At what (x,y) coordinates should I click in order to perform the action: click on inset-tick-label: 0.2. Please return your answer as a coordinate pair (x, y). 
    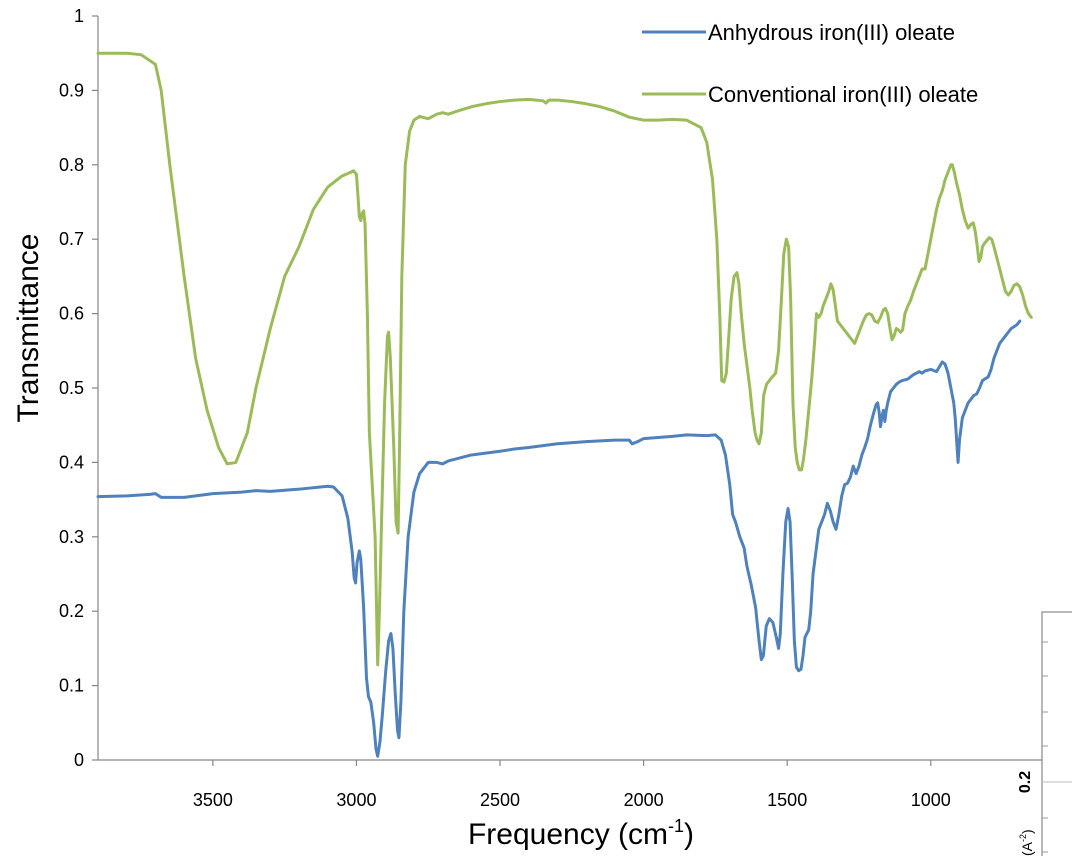
    Looking at the image, I should click on (1025, 782).